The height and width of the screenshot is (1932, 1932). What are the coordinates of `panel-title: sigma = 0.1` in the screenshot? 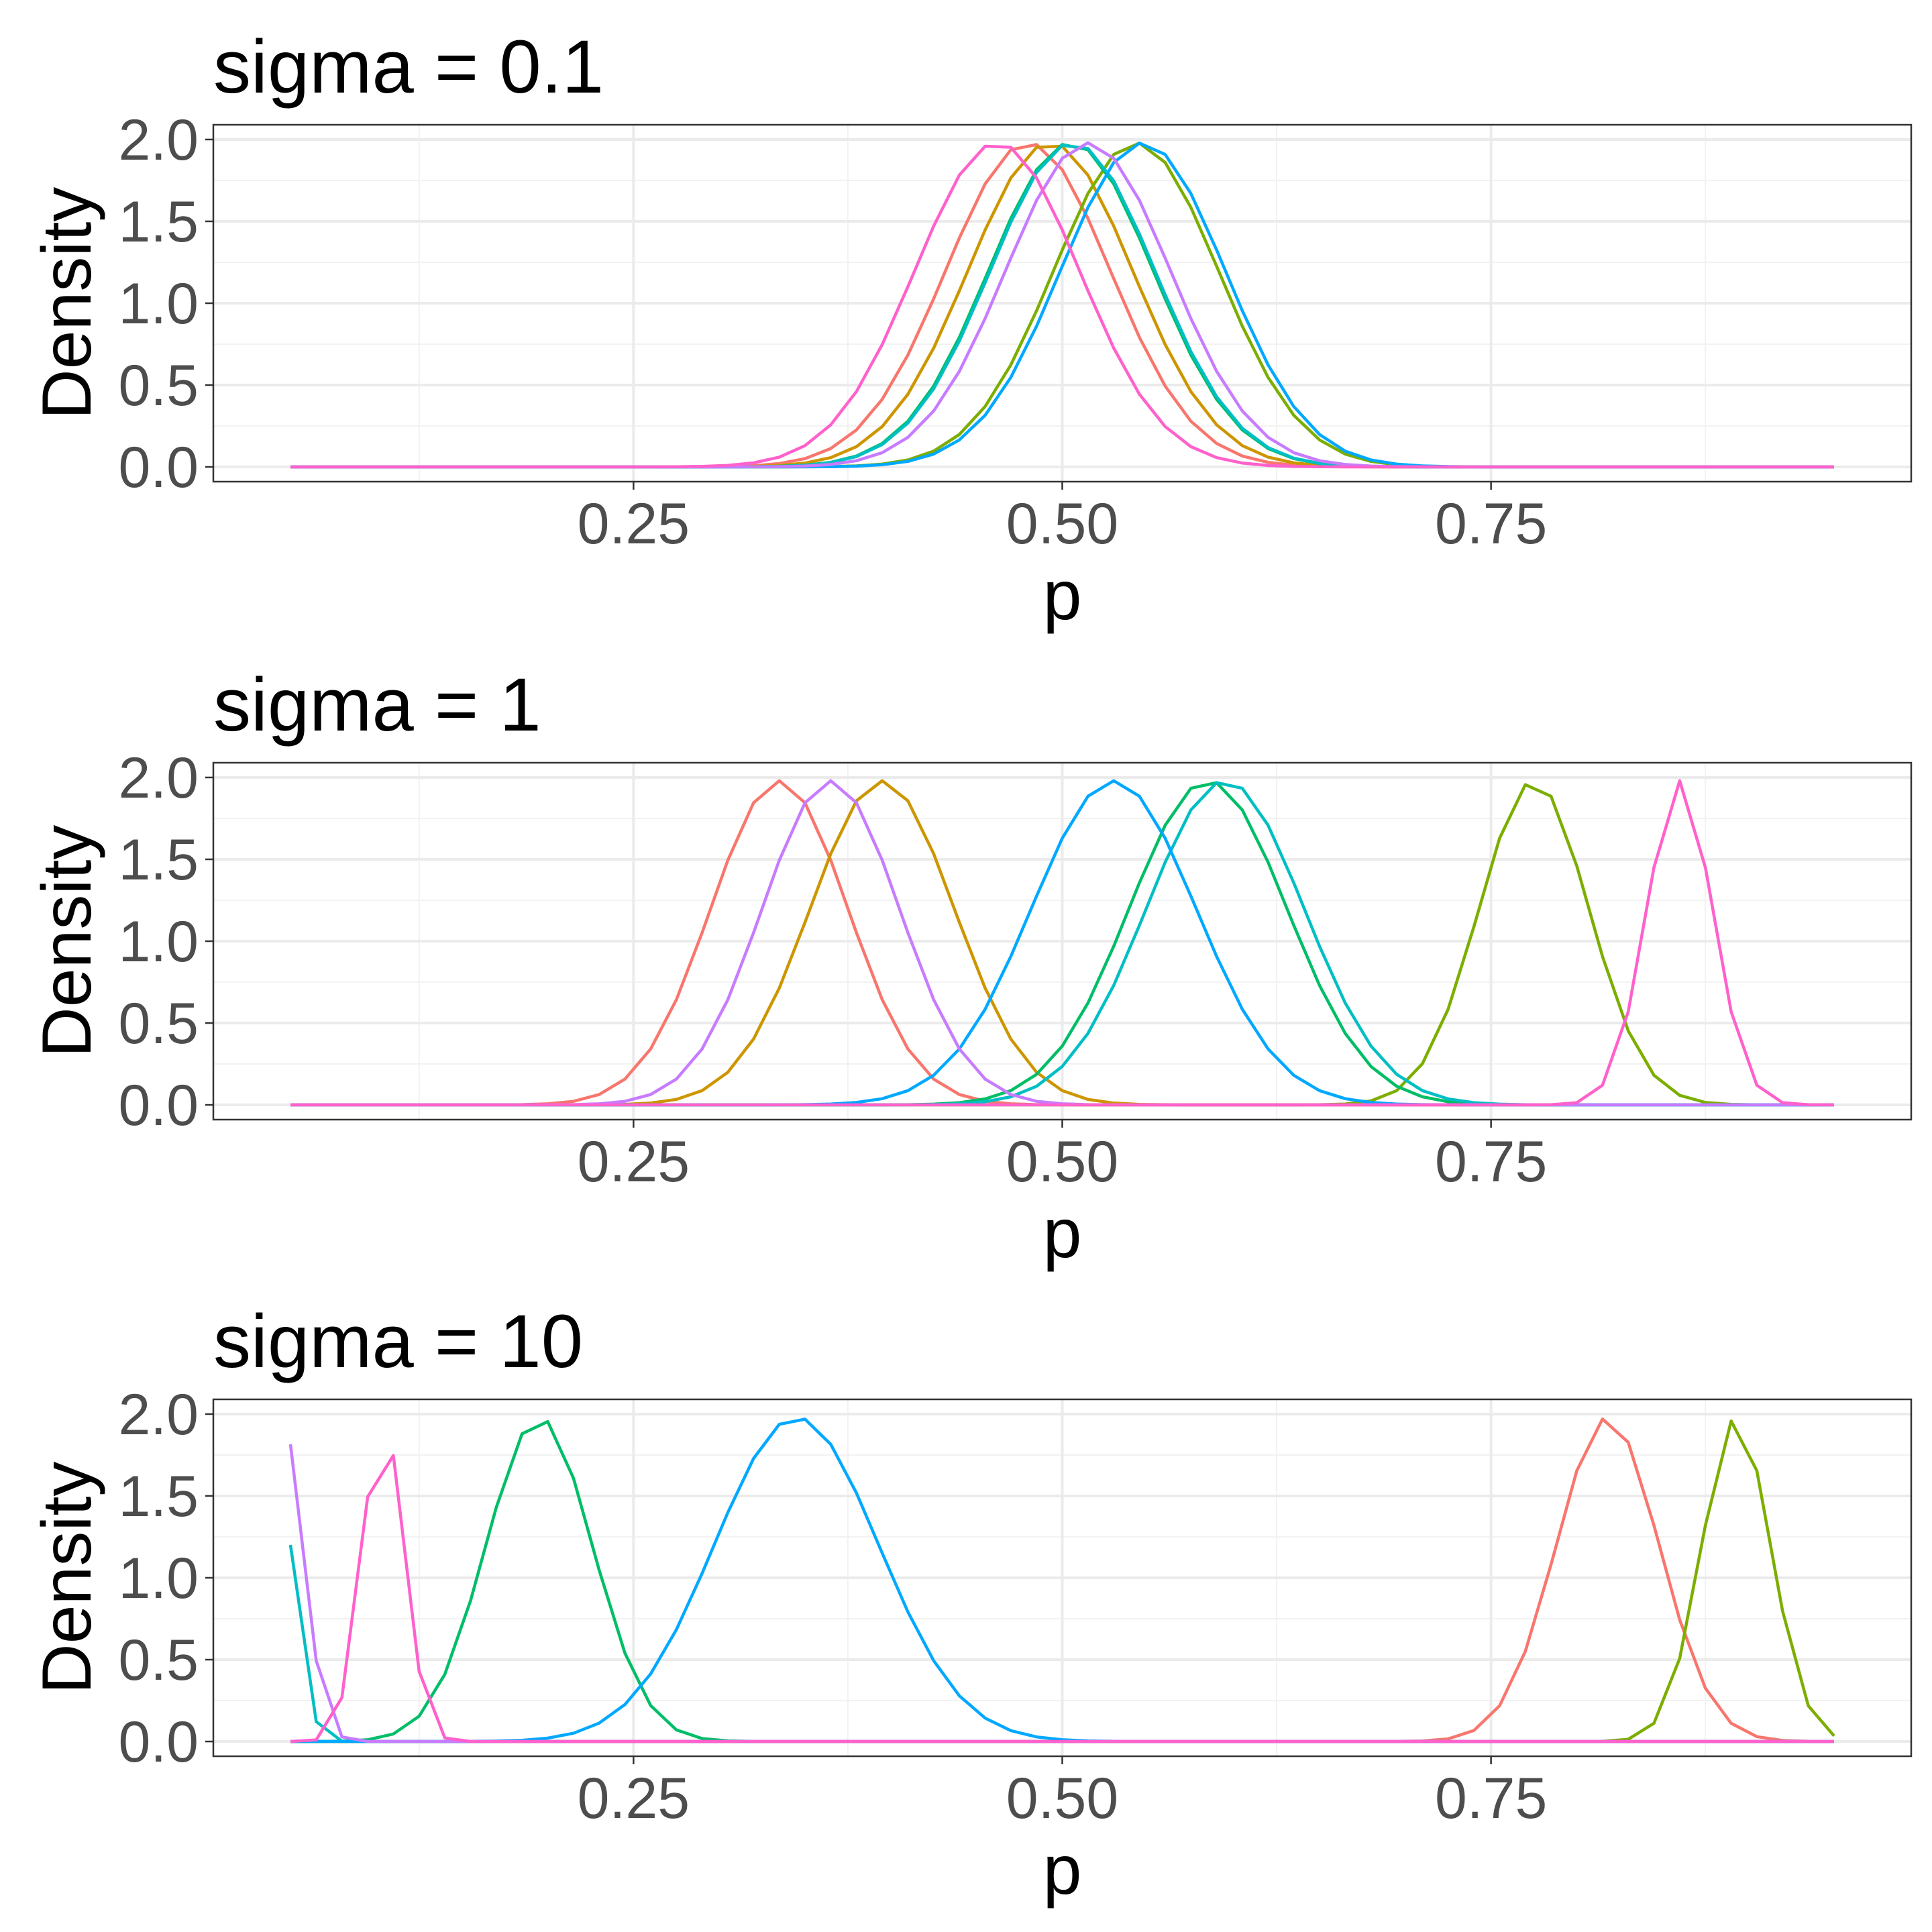 It's located at (408, 67).